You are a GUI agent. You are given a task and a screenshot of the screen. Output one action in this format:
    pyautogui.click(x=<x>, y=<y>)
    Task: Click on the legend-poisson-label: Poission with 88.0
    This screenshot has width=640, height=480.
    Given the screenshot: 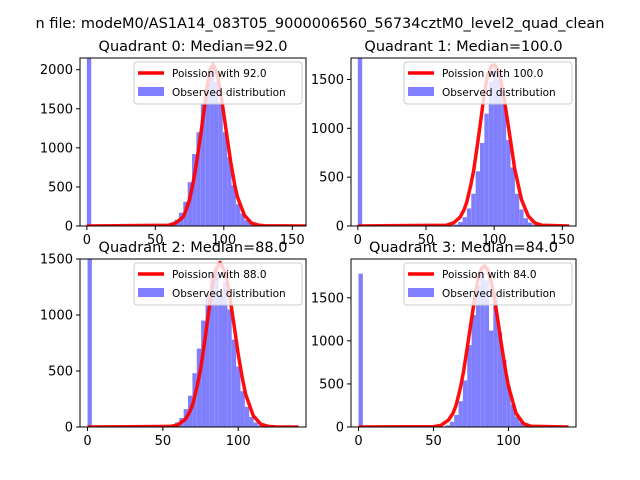 What is the action you would take?
    pyautogui.click(x=219, y=275)
    